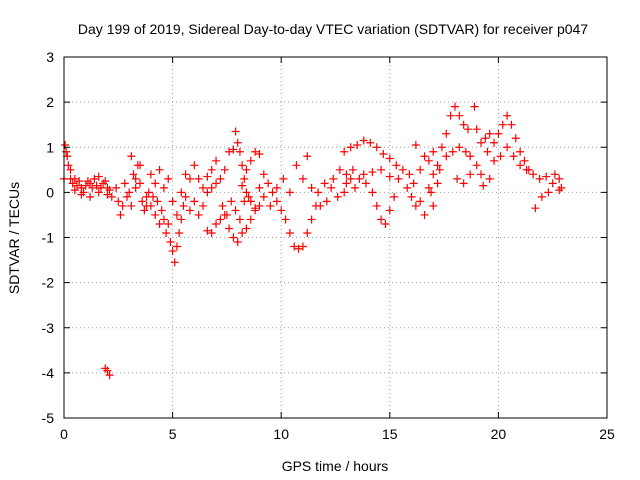 This screenshot has height=480, width=640. What do you see at coordinates (50, 192) in the screenshot?
I see `y-tick-label: 0` at bounding box center [50, 192].